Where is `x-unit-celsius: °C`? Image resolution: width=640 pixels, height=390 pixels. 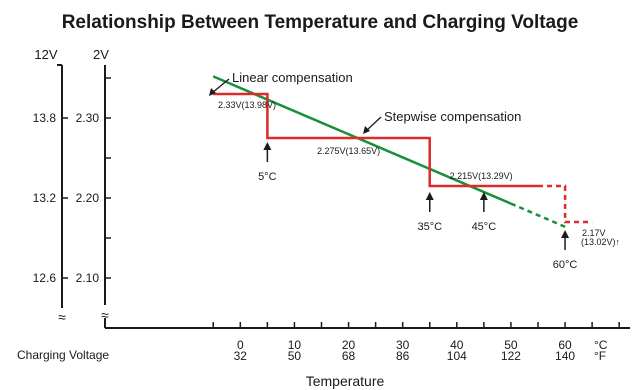
x-unit-celsius: °C is located at coordinates (601, 345).